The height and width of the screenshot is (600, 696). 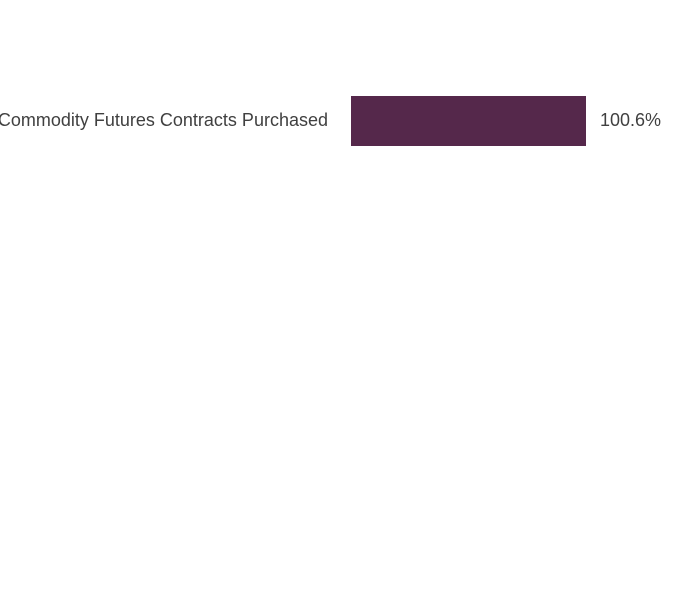 What do you see at coordinates (164, 120) in the screenshot?
I see `category-label: Commodity Futures Contracts Purchased` at bounding box center [164, 120].